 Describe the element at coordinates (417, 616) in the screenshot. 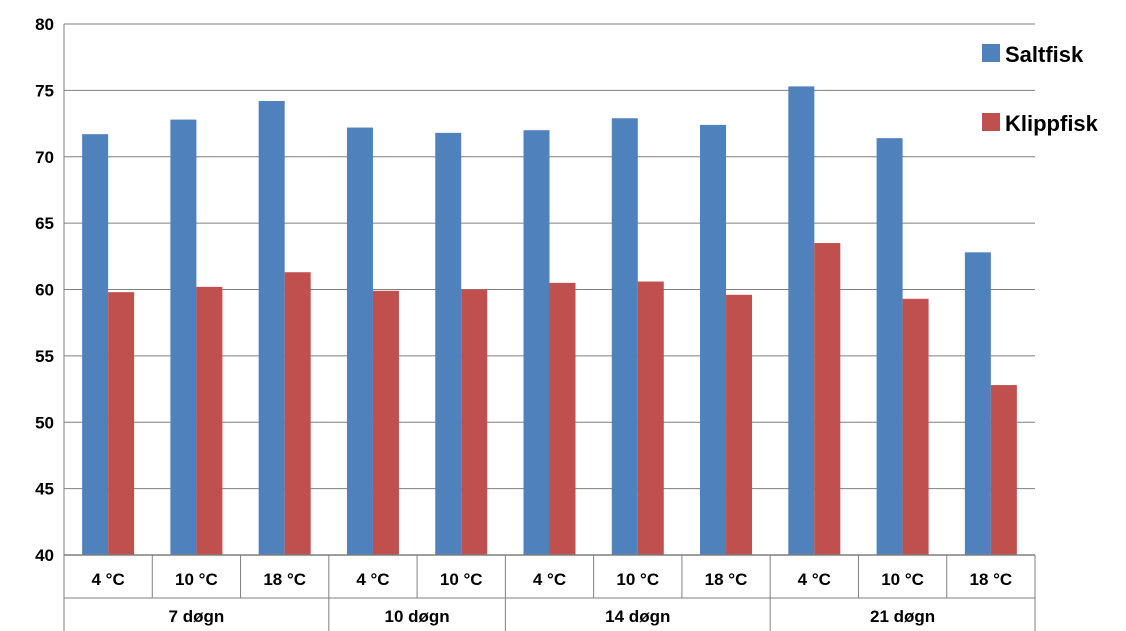

I see `x-group-label: 10 døgn` at that location.